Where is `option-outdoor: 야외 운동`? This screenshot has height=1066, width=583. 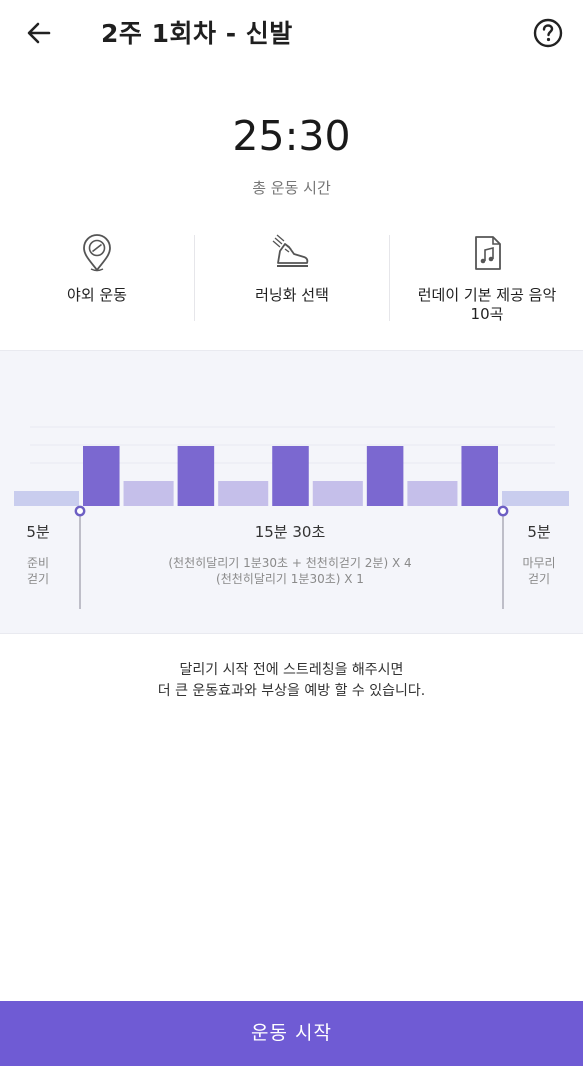 option-outdoor: 야외 운동 is located at coordinates (97, 277).